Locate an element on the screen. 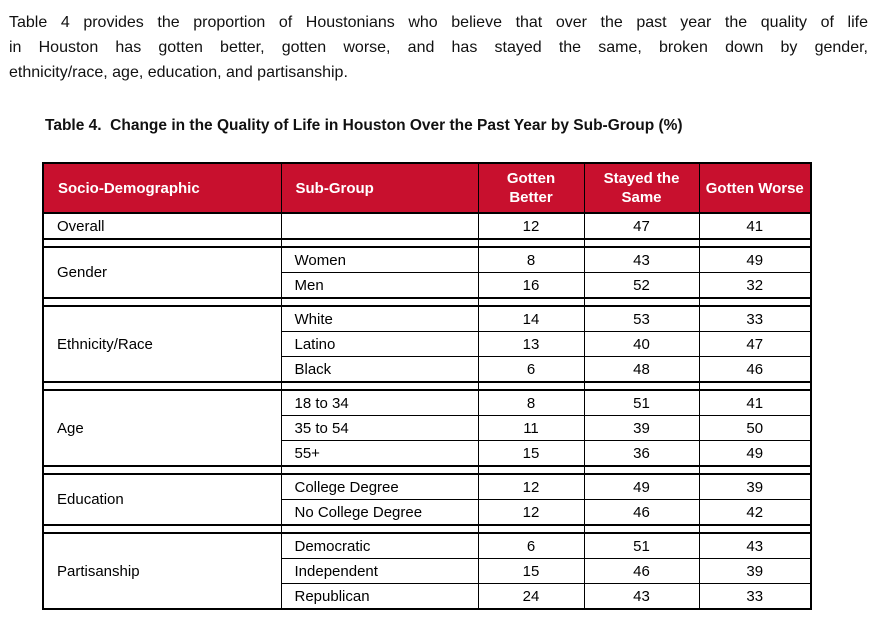 The image size is (878, 635). col-header-socio-demographic: Socio-Demographic is located at coordinates (162, 188).